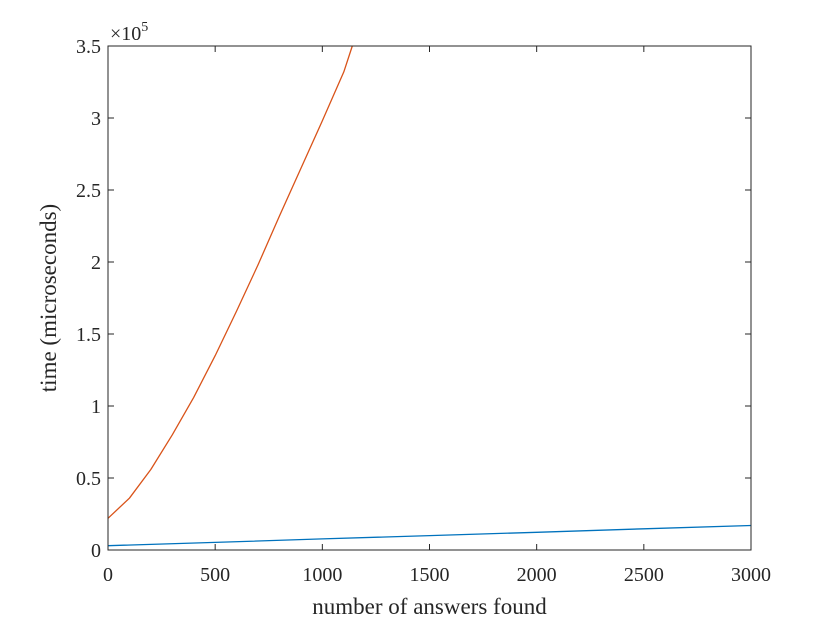  I want to click on x-tick-label: 2000, so click(537, 575).